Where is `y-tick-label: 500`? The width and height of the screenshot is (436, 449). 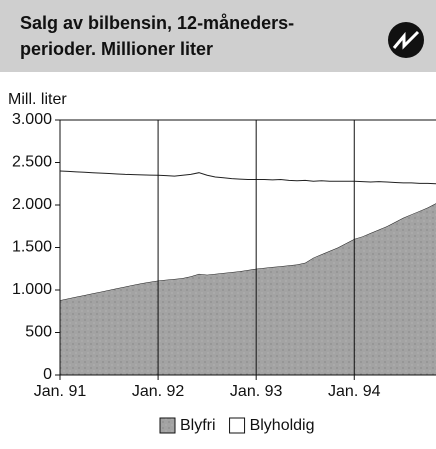 y-tick-label: 500 is located at coordinates (38, 332).